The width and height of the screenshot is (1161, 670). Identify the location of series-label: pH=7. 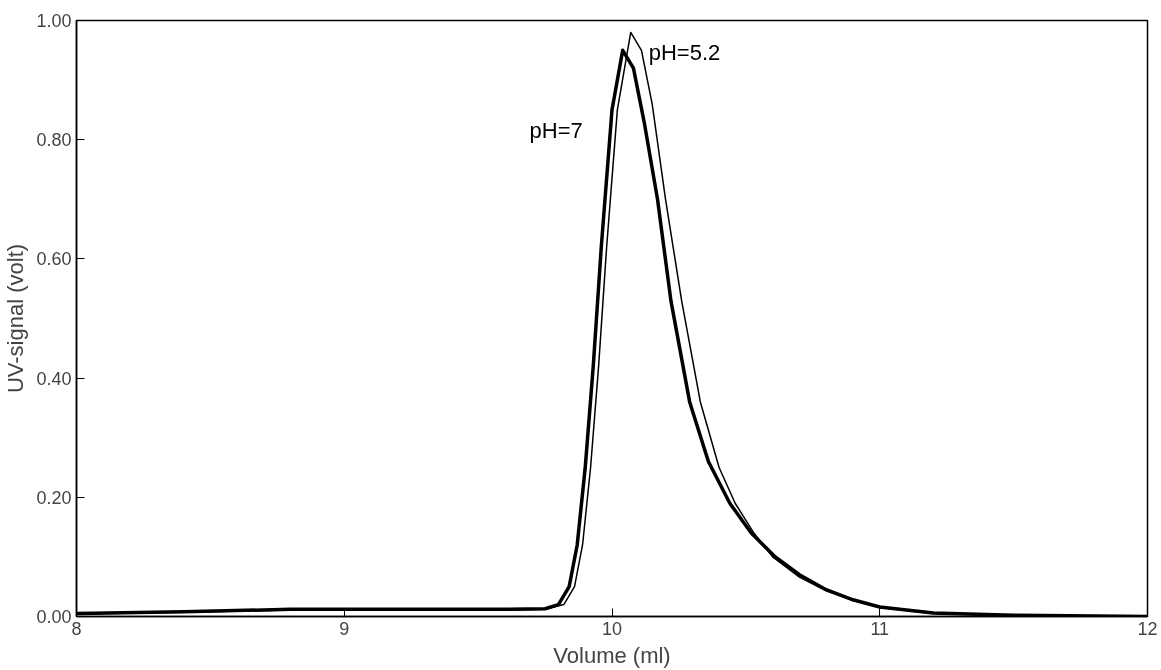
(556, 130).